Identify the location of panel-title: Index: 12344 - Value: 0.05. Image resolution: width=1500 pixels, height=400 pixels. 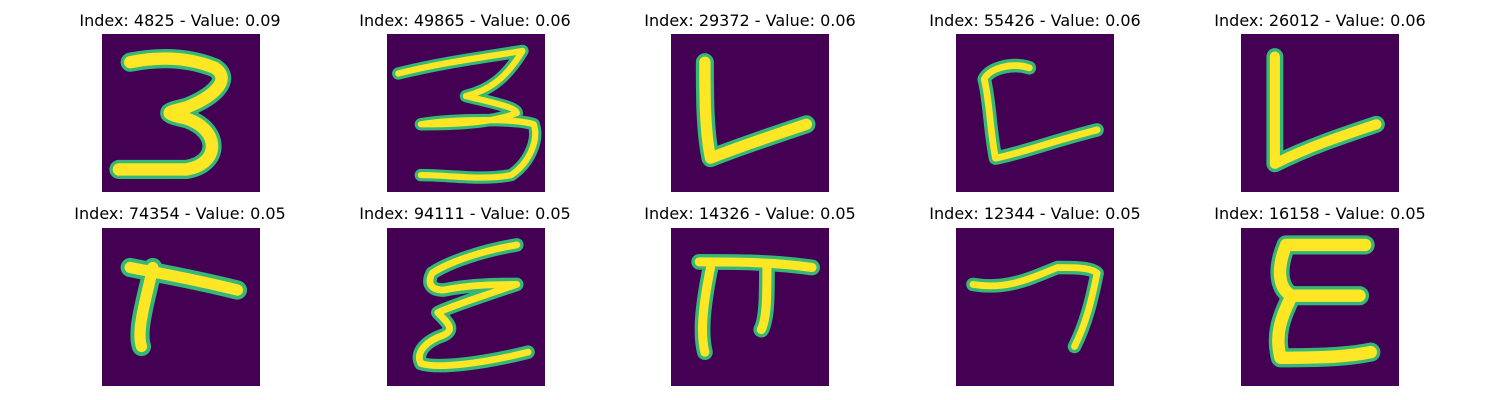
(1035, 213).